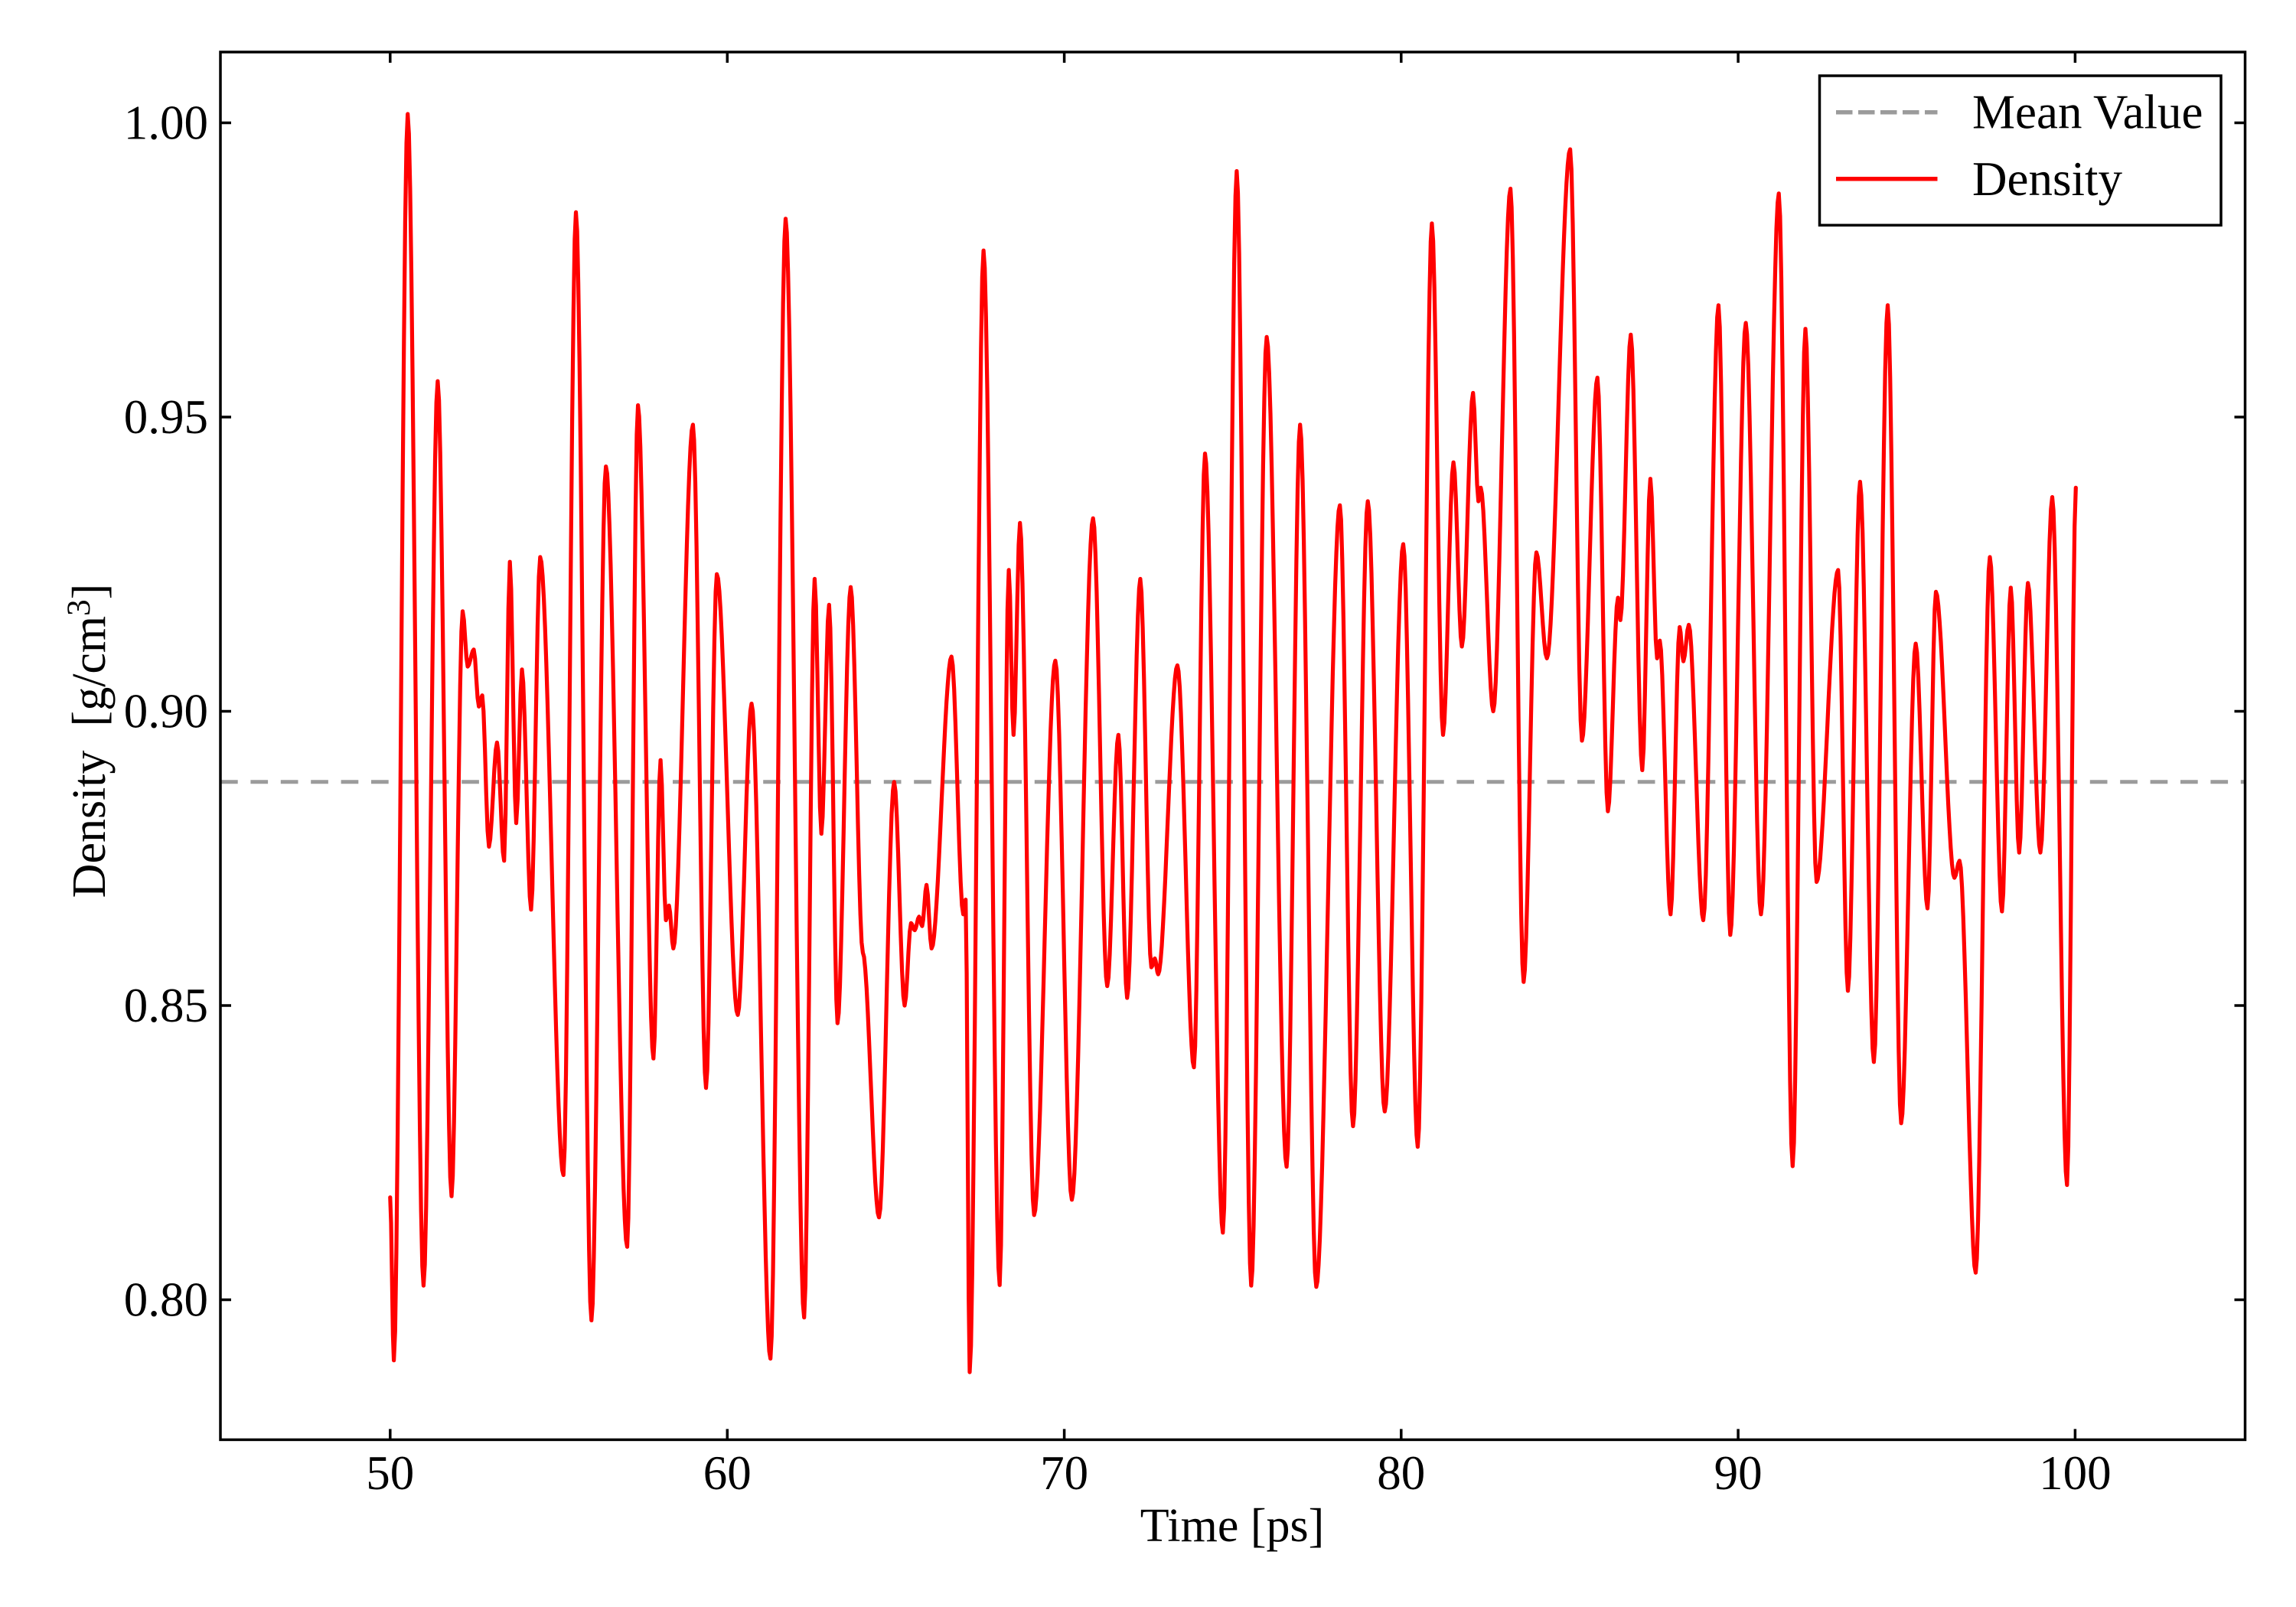 This screenshot has height=1607, width=2296. I want to click on svg-text: Density, so click(2047, 179).